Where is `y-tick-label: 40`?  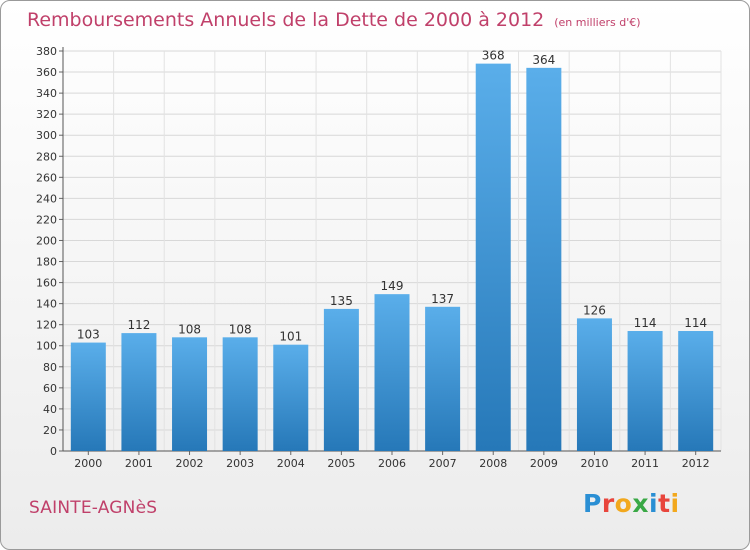 y-tick-label: 40 is located at coordinates (50, 409).